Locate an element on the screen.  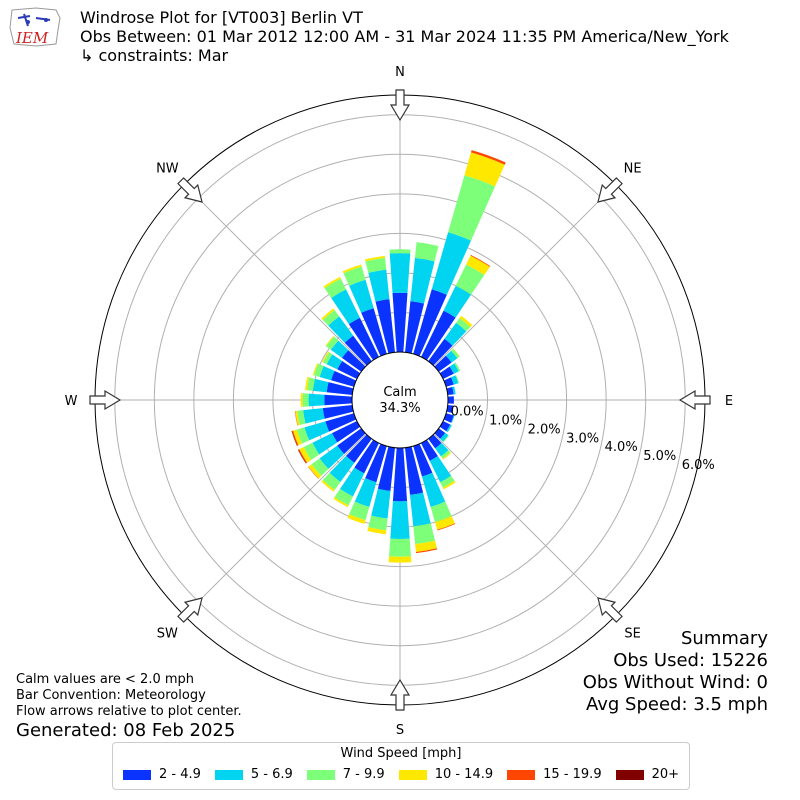
bar-dir130-bin1 is located at coordinates (444, 437).